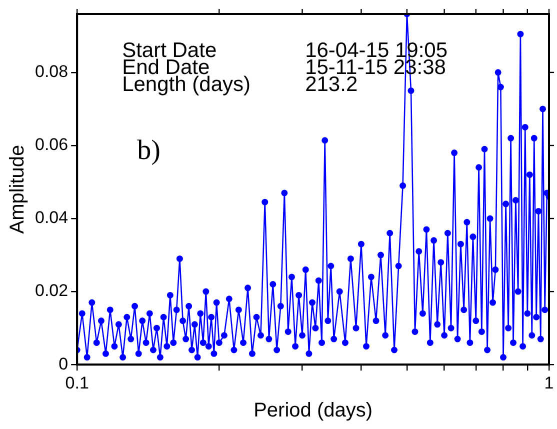 This screenshot has height=429, width=557. What do you see at coordinates (313, 411) in the screenshot?
I see `x-axis-title: Period (days)` at bounding box center [313, 411].